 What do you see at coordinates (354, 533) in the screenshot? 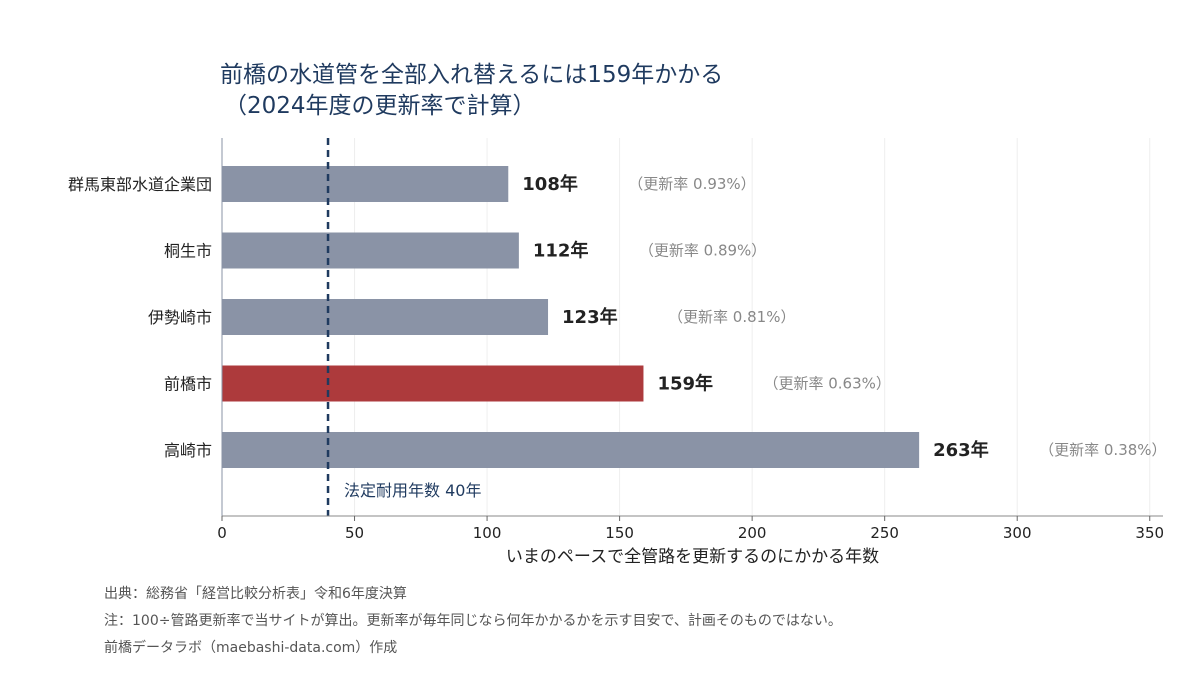
I see `x-tick-label: 50` at bounding box center [354, 533].